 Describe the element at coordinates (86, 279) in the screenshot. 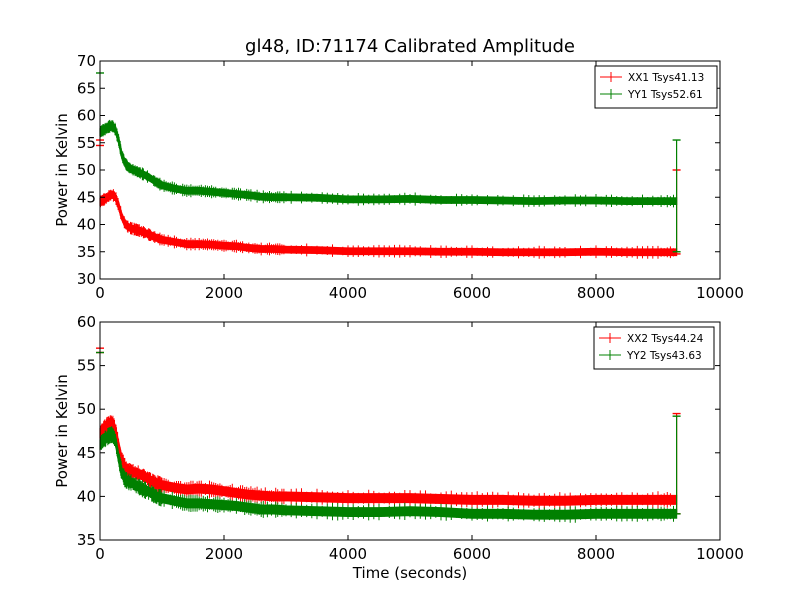

I see `y-tick-label: 30` at that location.